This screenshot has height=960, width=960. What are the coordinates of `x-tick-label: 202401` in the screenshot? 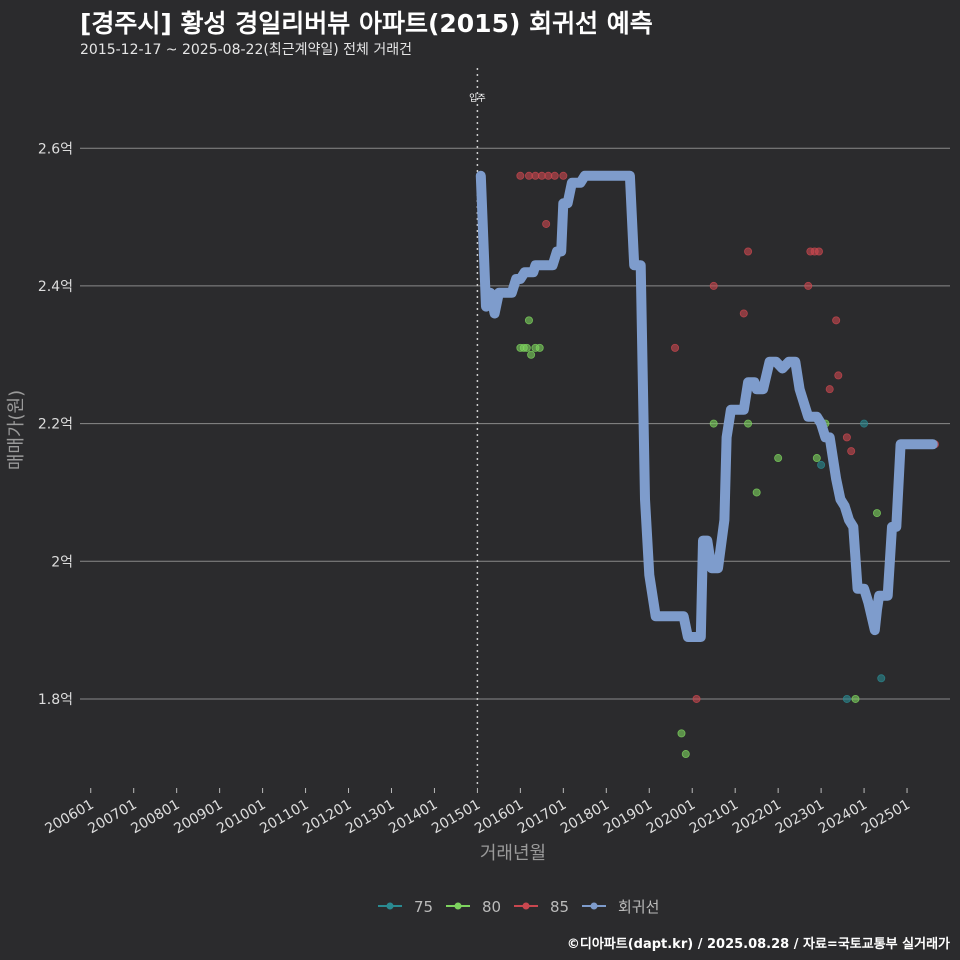 It's located at (843, 817).